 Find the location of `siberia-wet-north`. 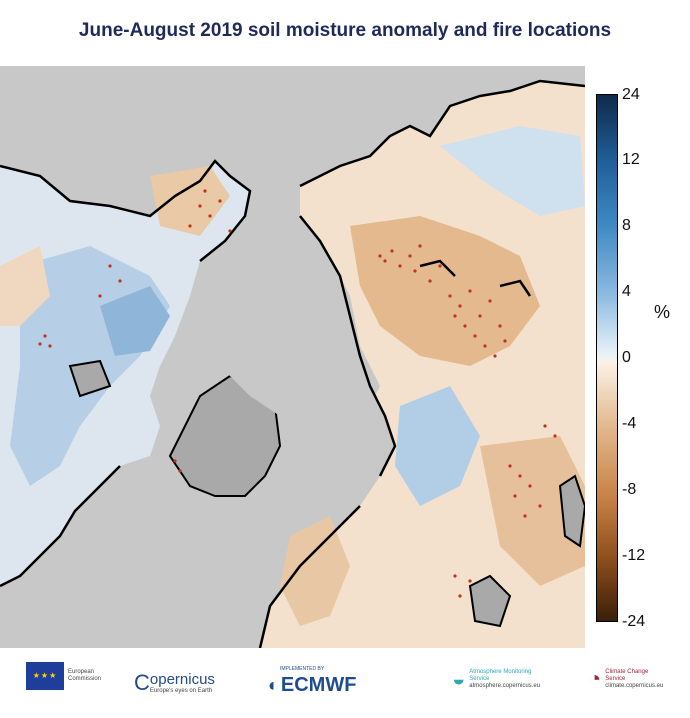

siberia-wet-north is located at coordinates (512, 171).